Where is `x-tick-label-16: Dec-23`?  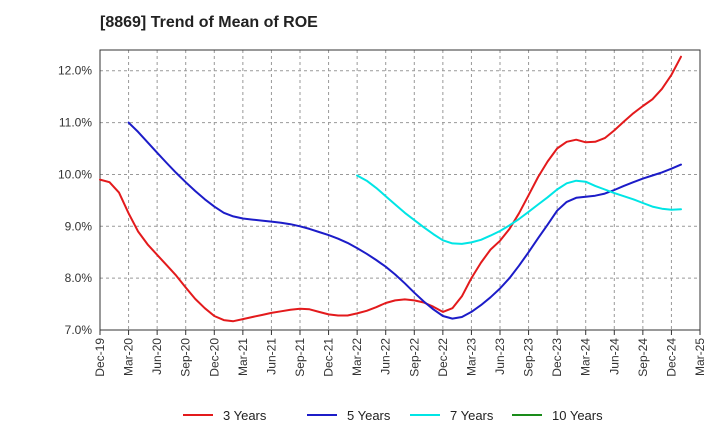
x-tick-label-16: Dec-23 is located at coordinates (557, 357).